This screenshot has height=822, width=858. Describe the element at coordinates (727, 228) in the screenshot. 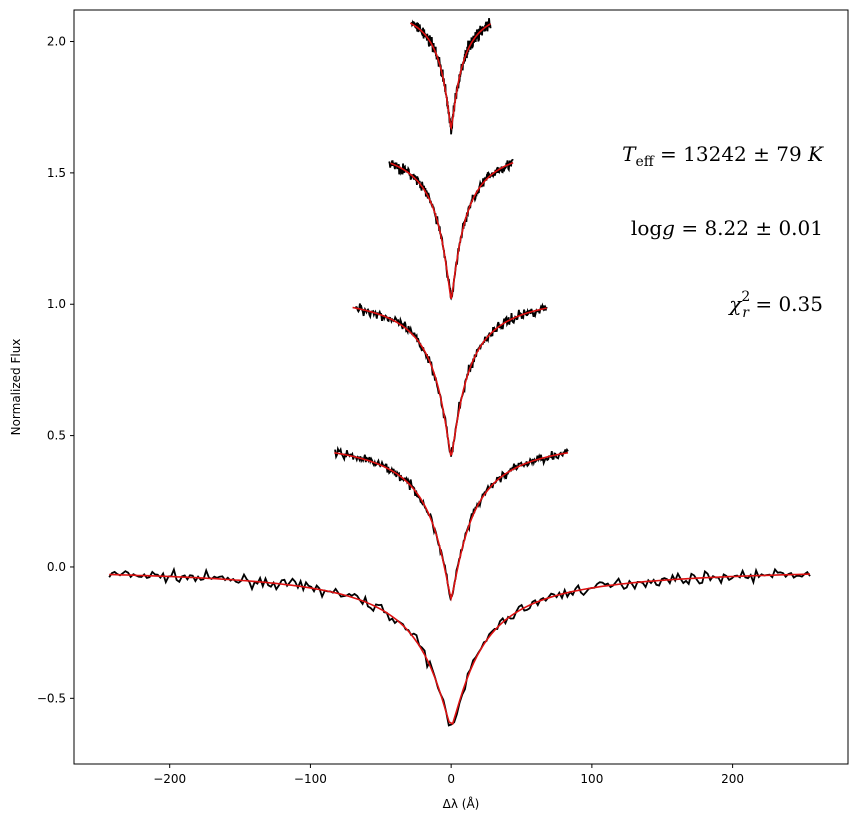

I see `logg-annotation: logg = 8.22 ± 0.01` at that location.